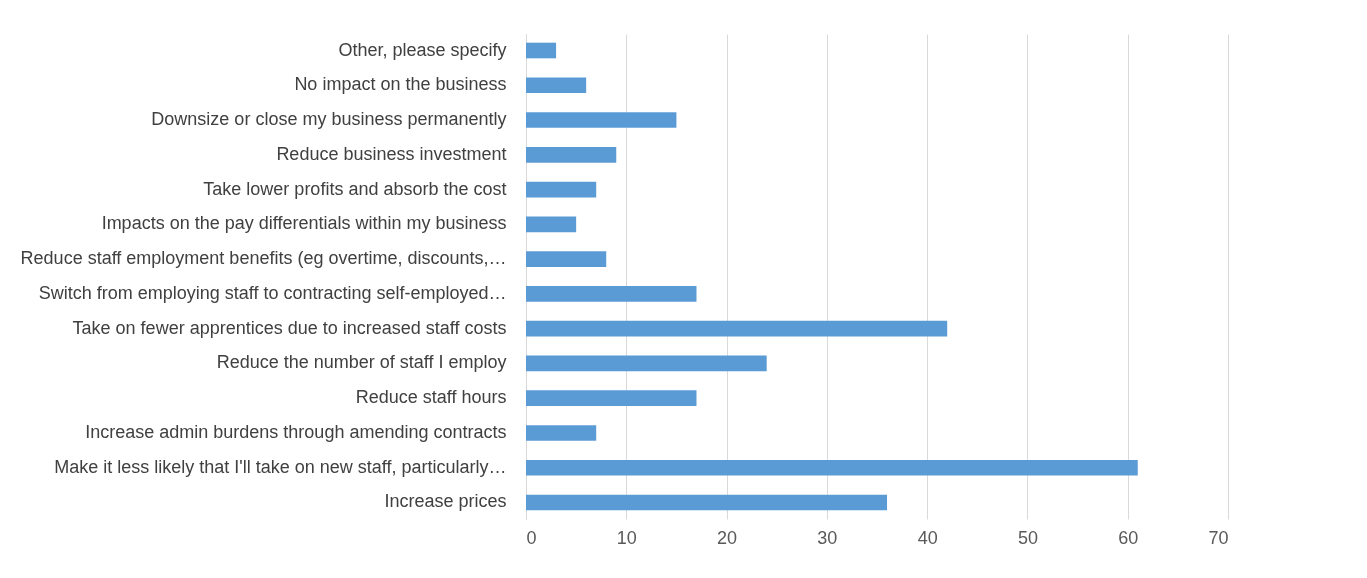  Describe the element at coordinates (531, 537) in the screenshot. I see `x-tick-label: 0` at that location.